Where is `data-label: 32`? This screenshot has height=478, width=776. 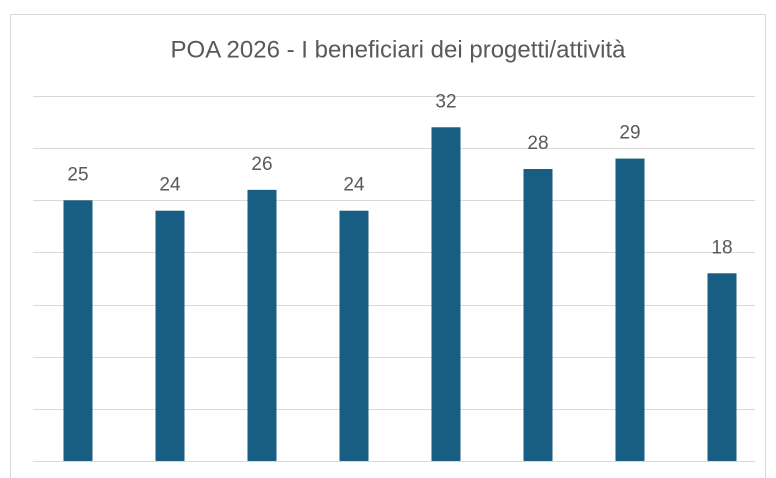 data-label: 32 is located at coordinates (445, 101).